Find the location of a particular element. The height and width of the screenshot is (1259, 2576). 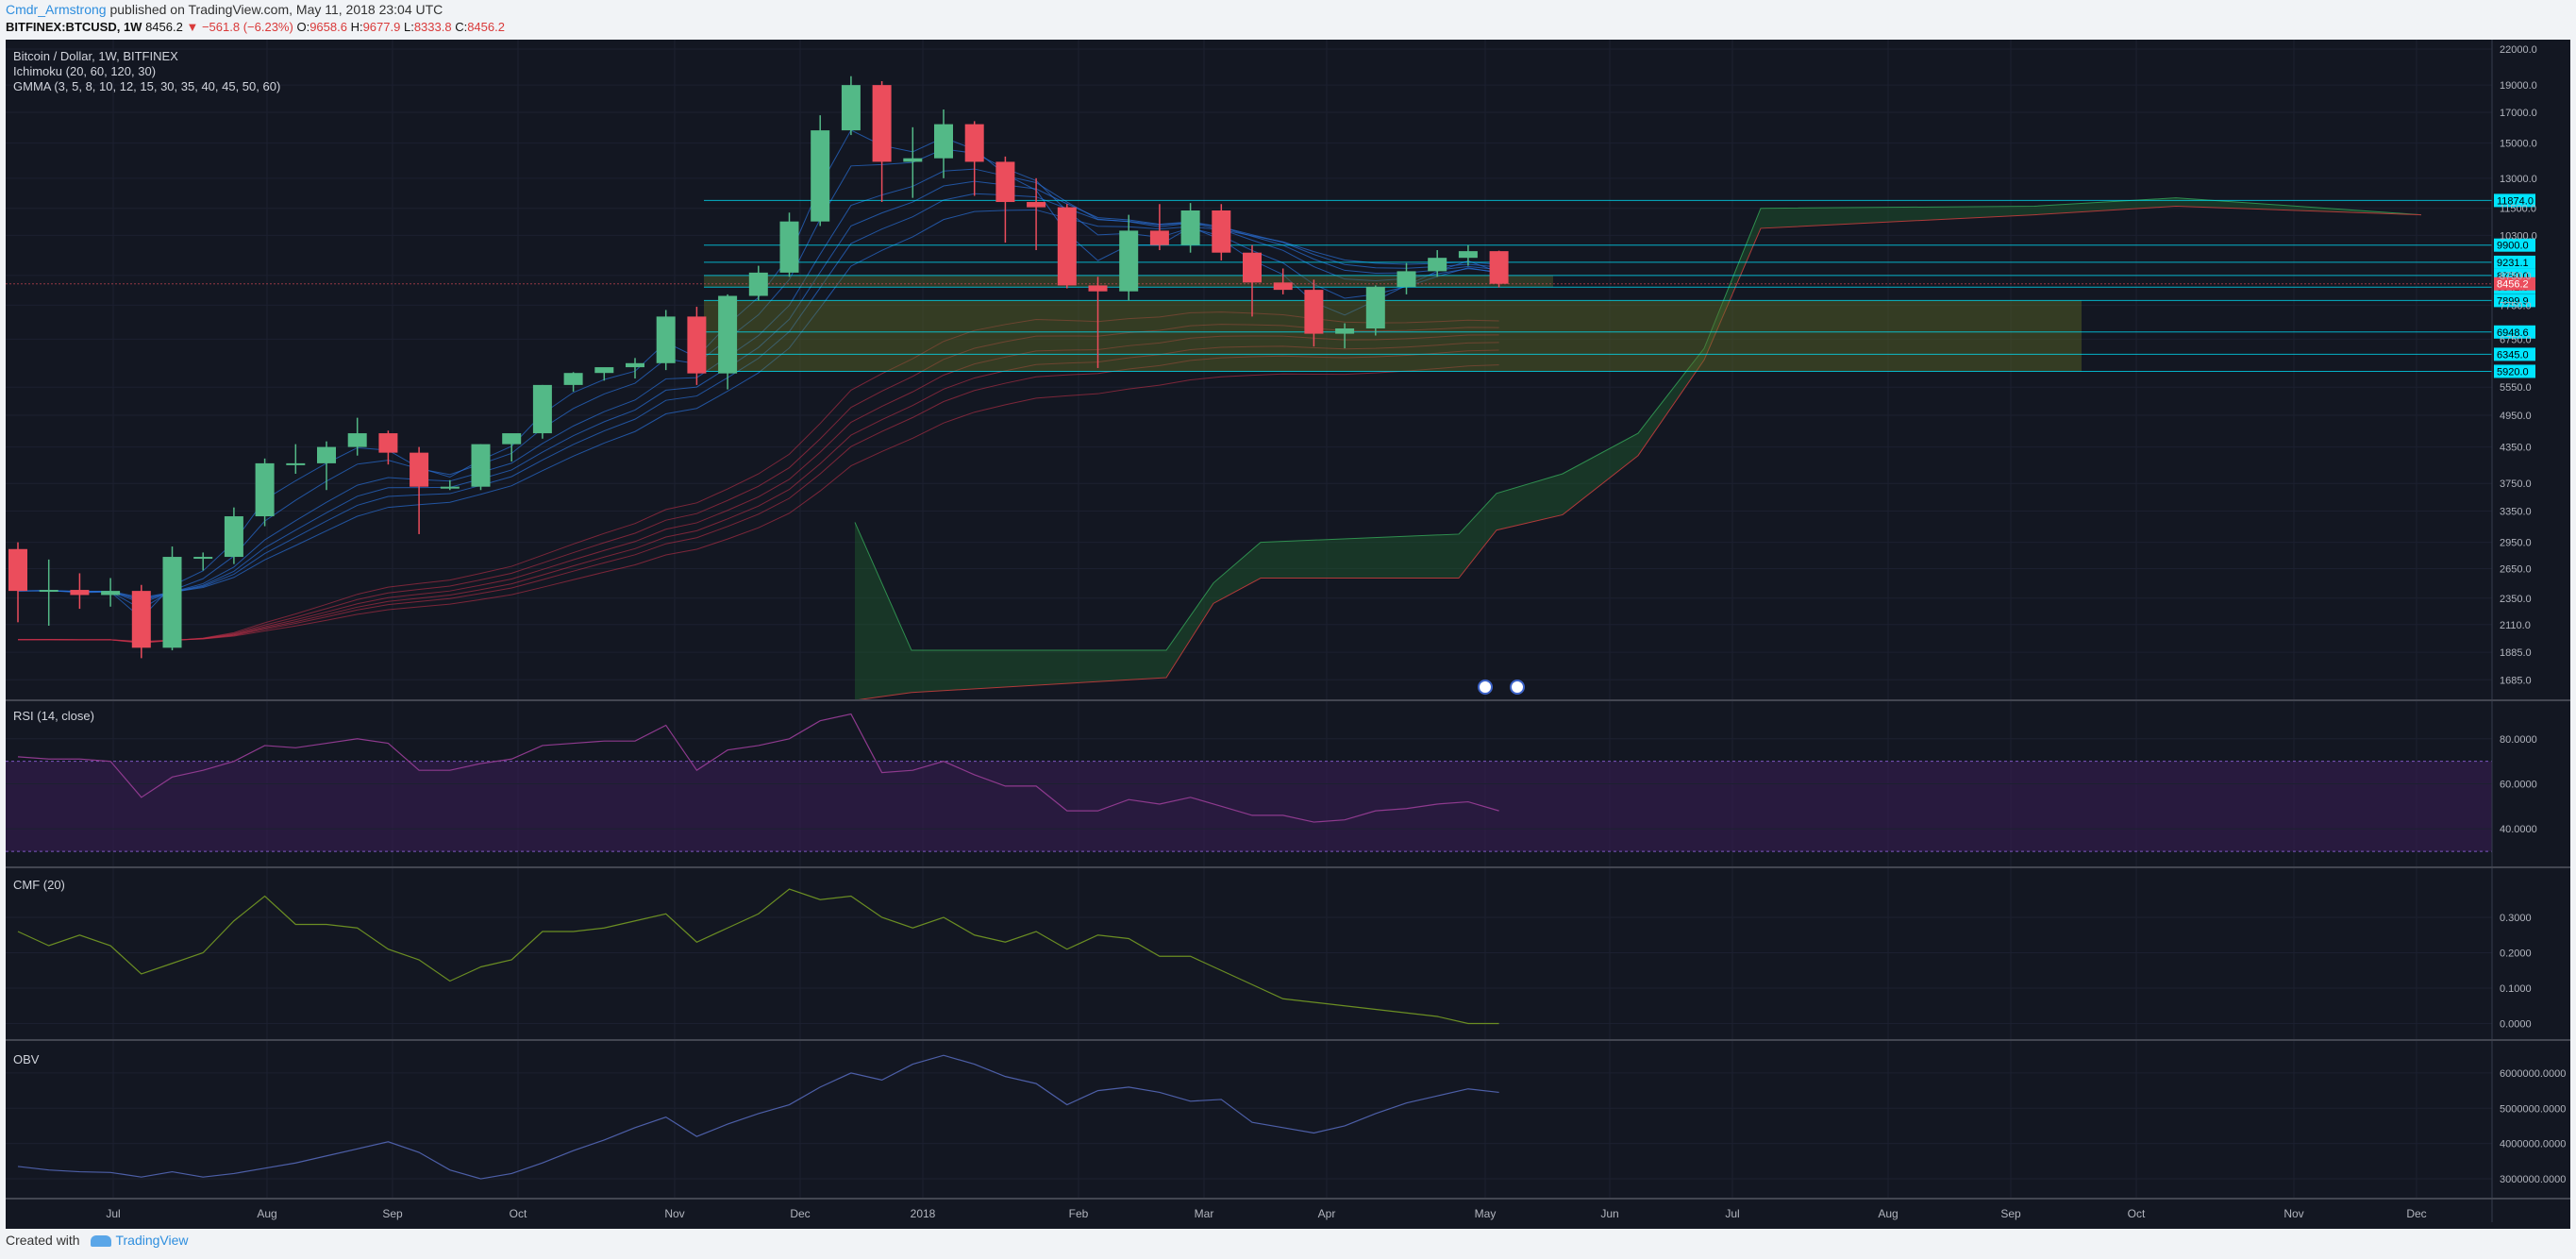

event-markers is located at coordinates (1501, 687).